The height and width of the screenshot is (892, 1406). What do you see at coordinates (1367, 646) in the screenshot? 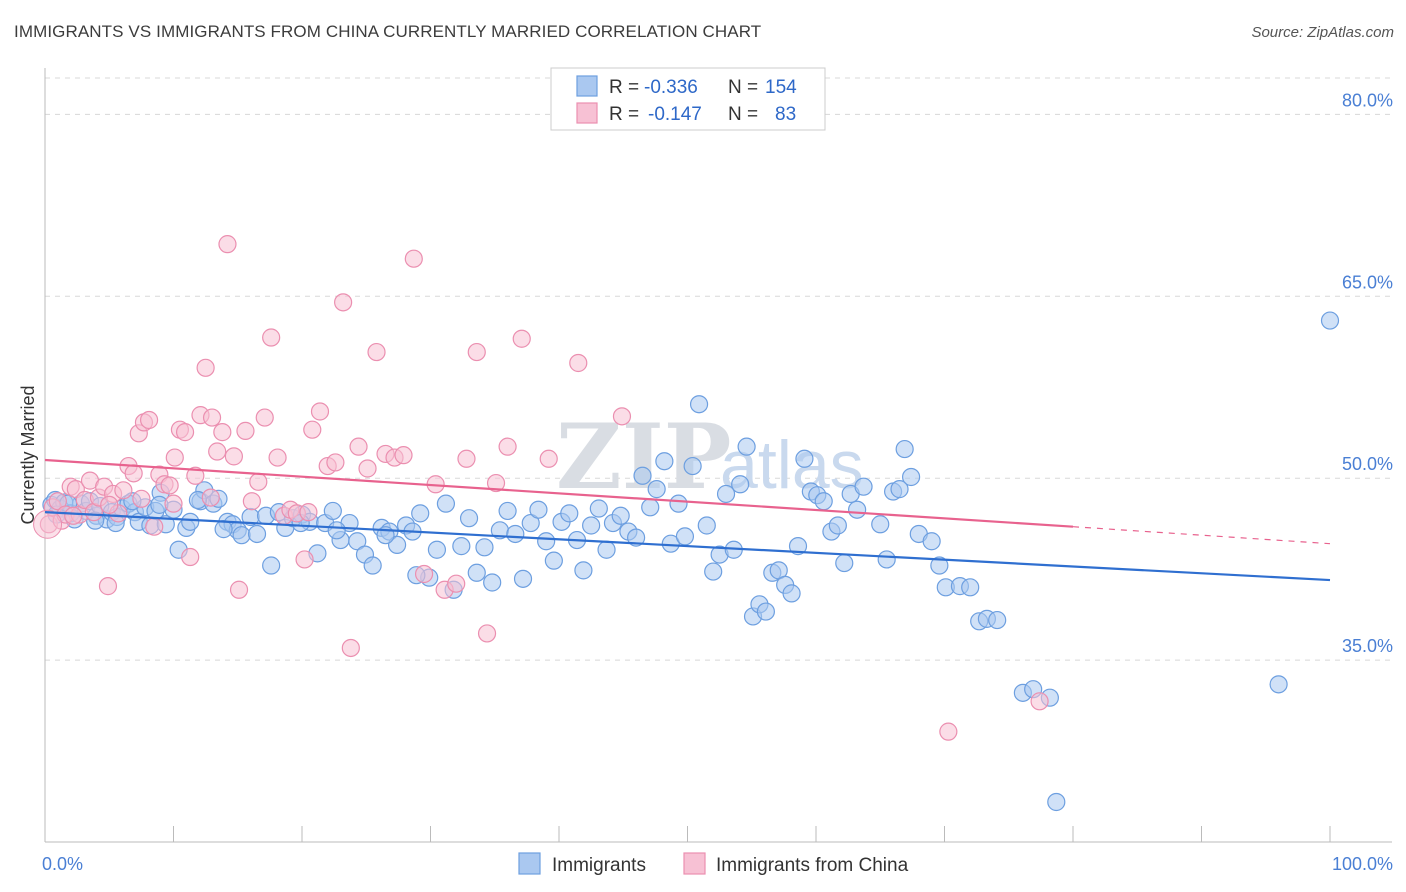
I see `y-tick-label-35: 35.0%` at bounding box center [1367, 646].